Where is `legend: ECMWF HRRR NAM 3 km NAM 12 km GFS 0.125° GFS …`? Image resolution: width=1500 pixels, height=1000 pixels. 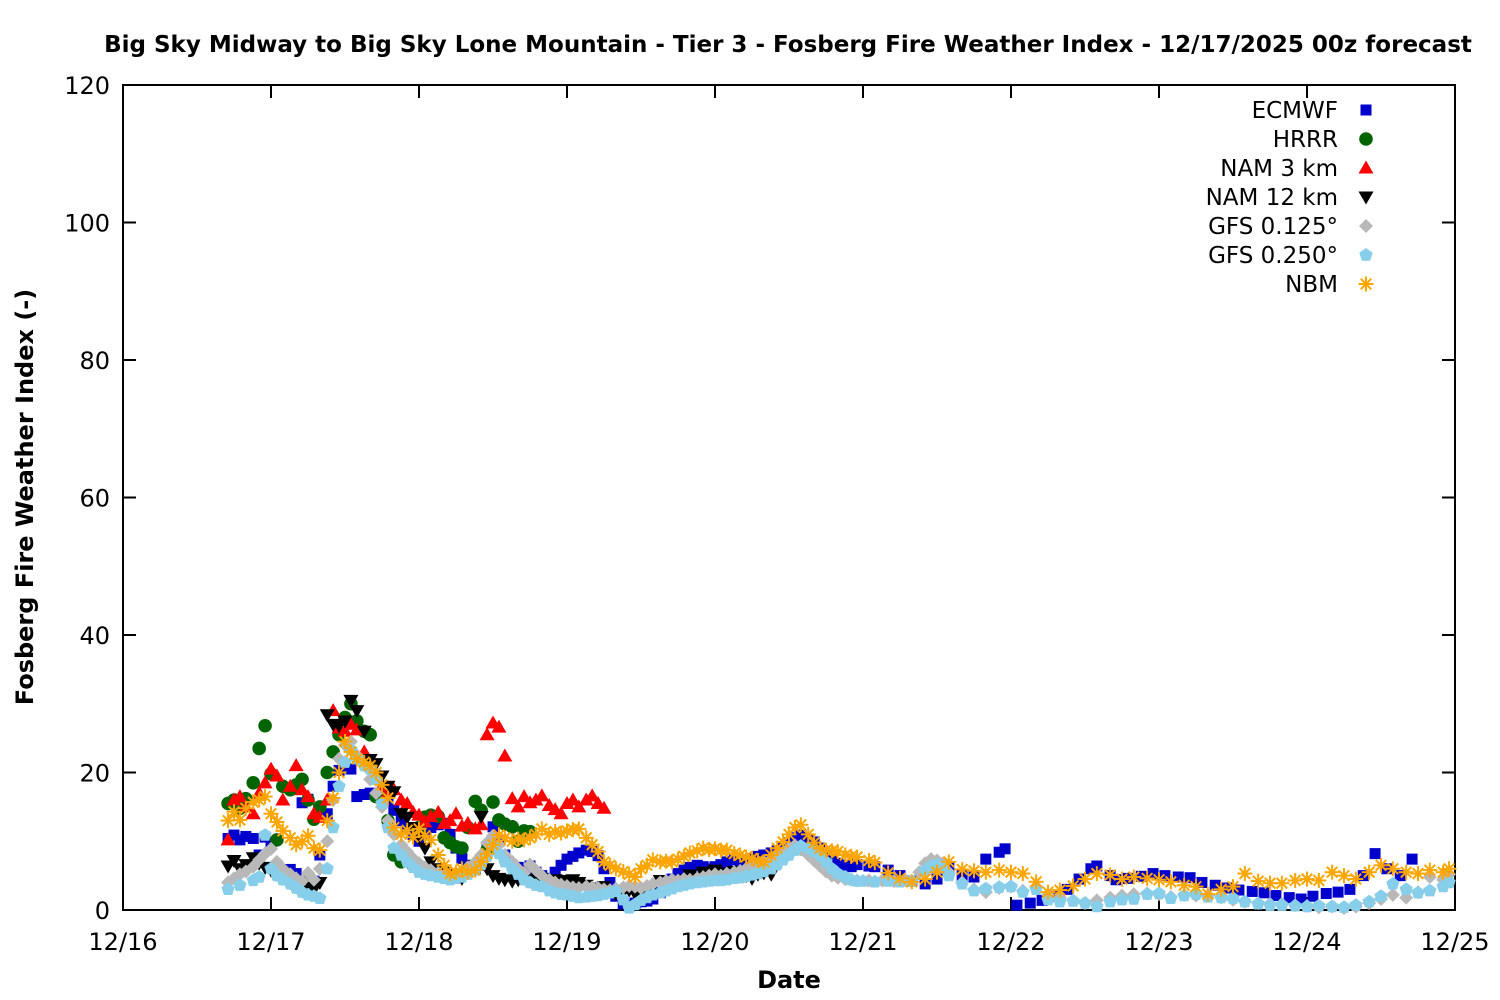 legend: ECMWF HRRR NAM 3 km NAM 12 km GFS 0.125° GFS … is located at coordinates (1290, 198).